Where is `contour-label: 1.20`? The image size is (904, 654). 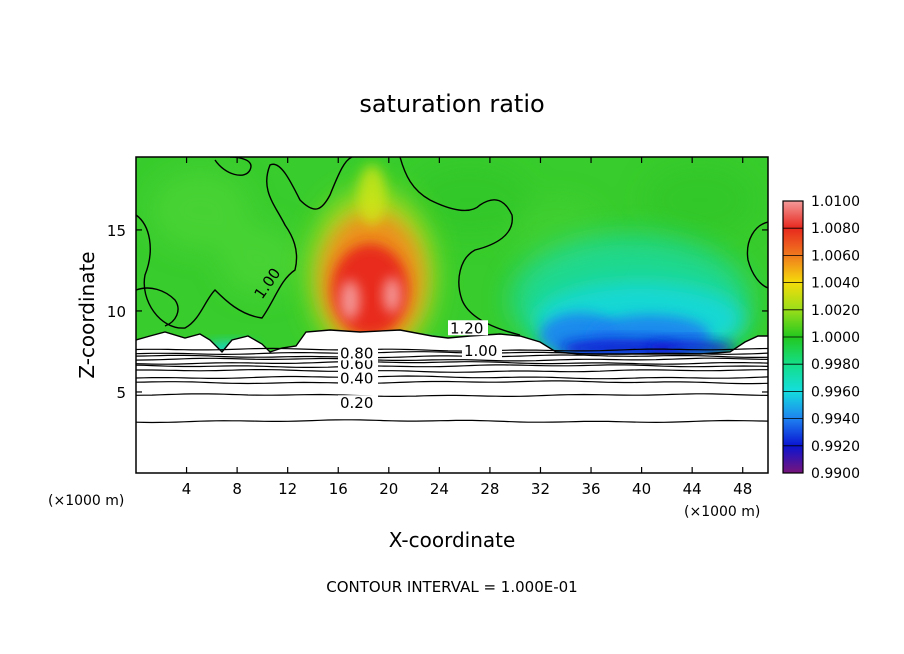 contour-label: 1.20 is located at coordinates (466, 328).